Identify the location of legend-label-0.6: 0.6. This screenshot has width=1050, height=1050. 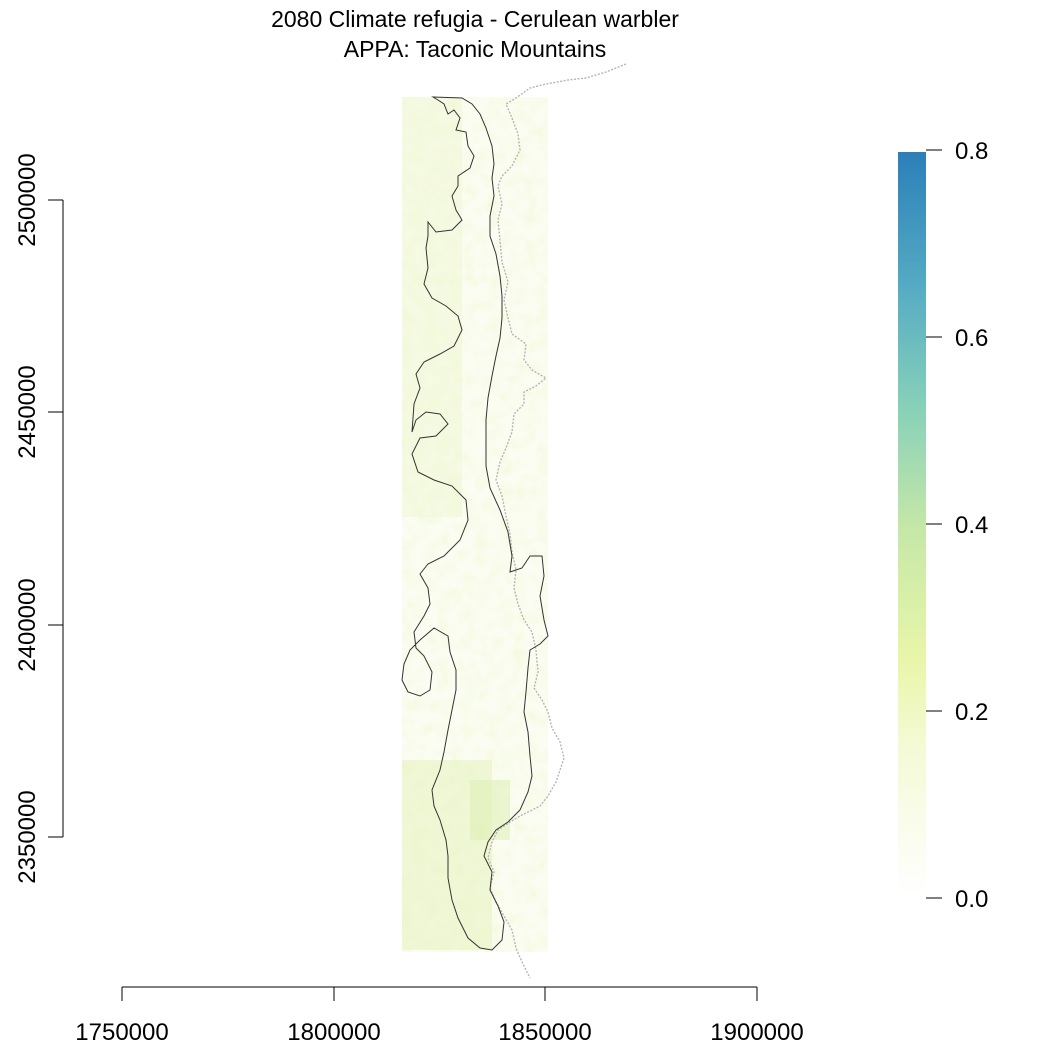
(971, 338).